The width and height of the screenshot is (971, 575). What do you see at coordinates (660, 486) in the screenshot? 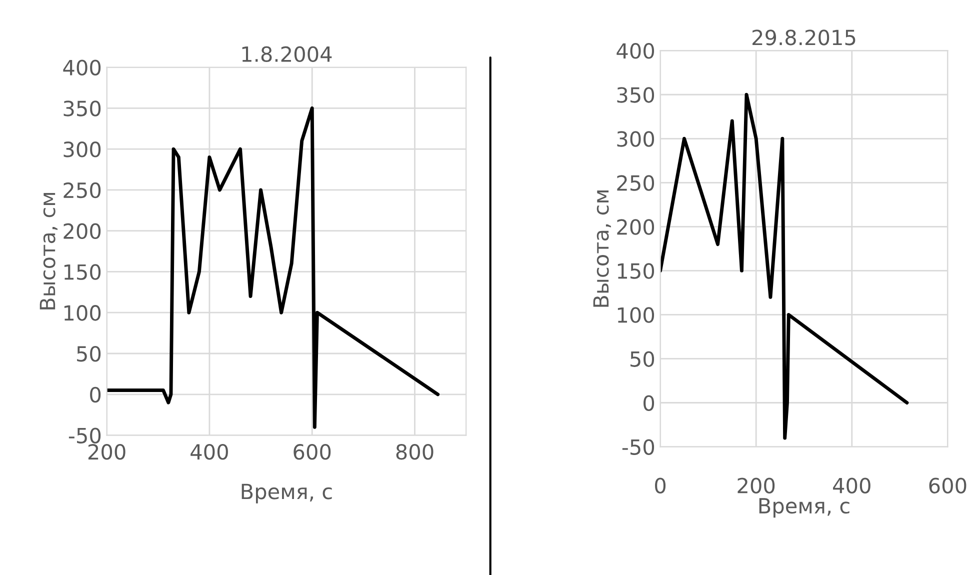
I see `x-tick-label: 0` at bounding box center [660, 486].